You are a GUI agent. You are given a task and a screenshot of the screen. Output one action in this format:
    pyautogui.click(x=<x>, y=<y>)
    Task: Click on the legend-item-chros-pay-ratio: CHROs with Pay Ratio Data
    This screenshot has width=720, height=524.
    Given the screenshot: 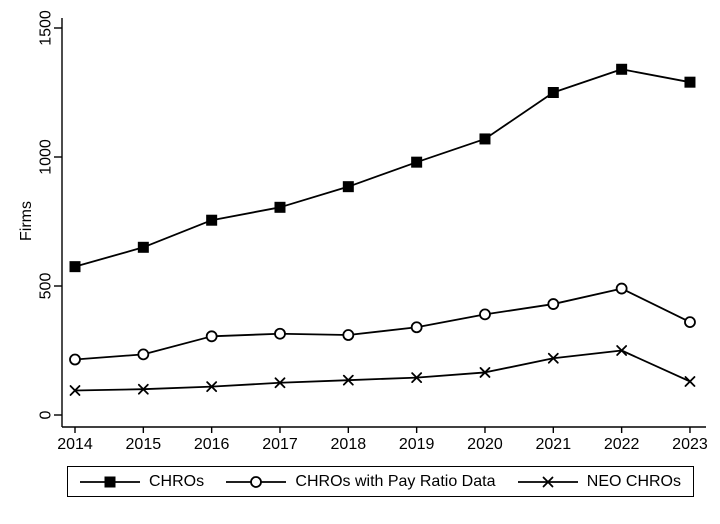 What is the action you would take?
    pyautogui.click(x=360, y=482)
    